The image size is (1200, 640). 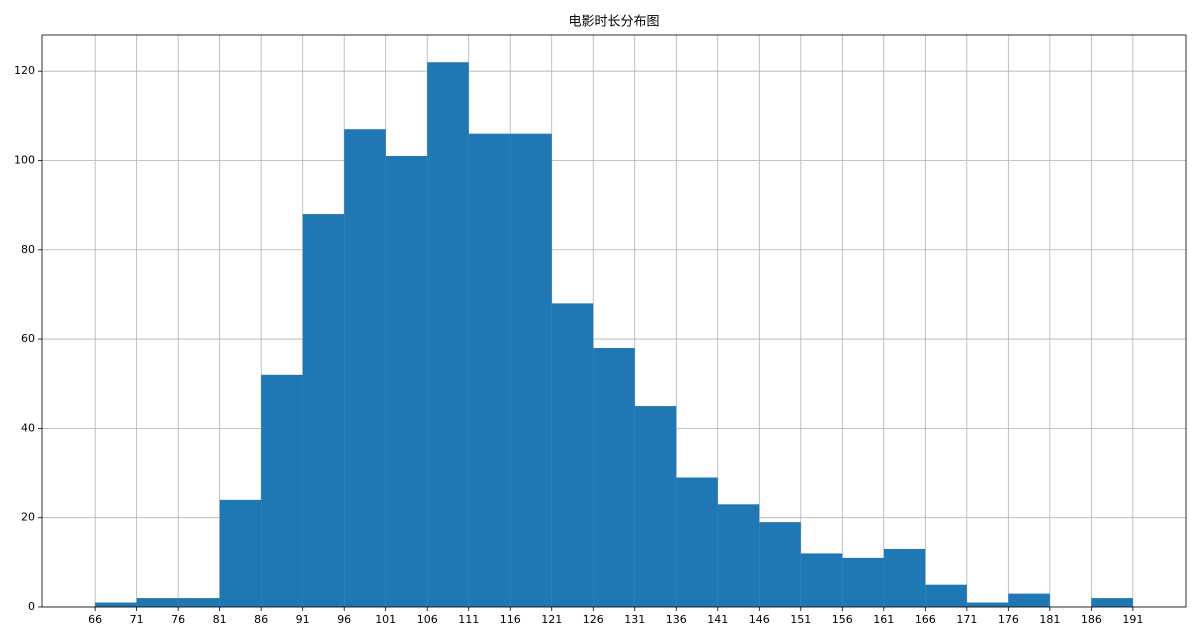 What do you see at coordinates (137, 619) in the screenshot?
I see `x-tick-label: 71` at bounding box center [137, 619].